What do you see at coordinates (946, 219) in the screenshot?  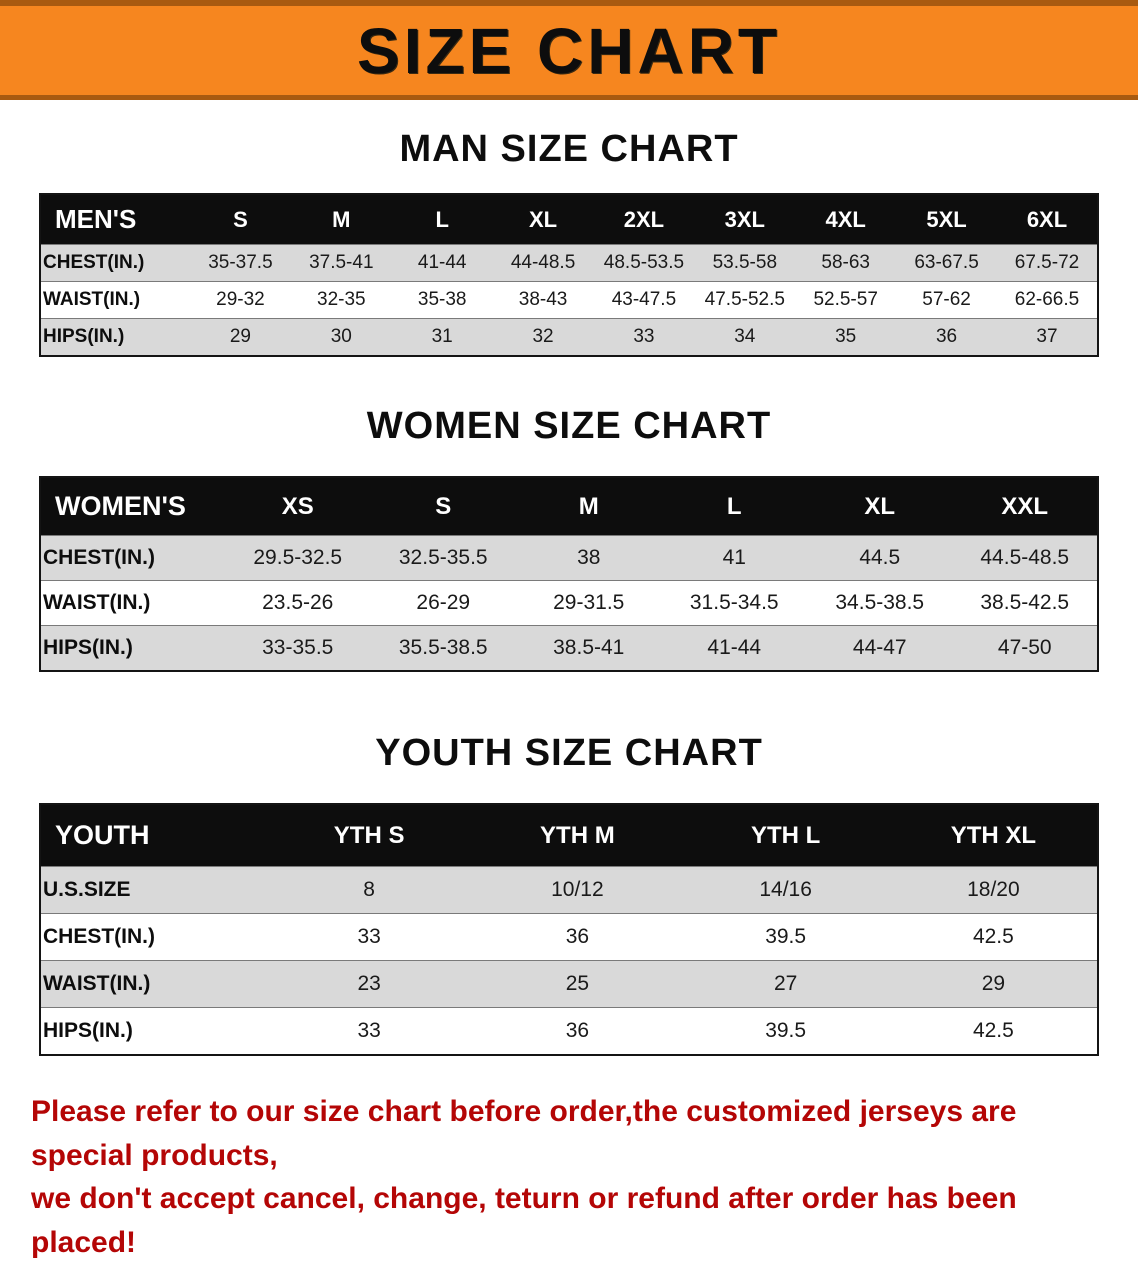 I see `size-column-header: 5XL` at bounding box center [946, 219].